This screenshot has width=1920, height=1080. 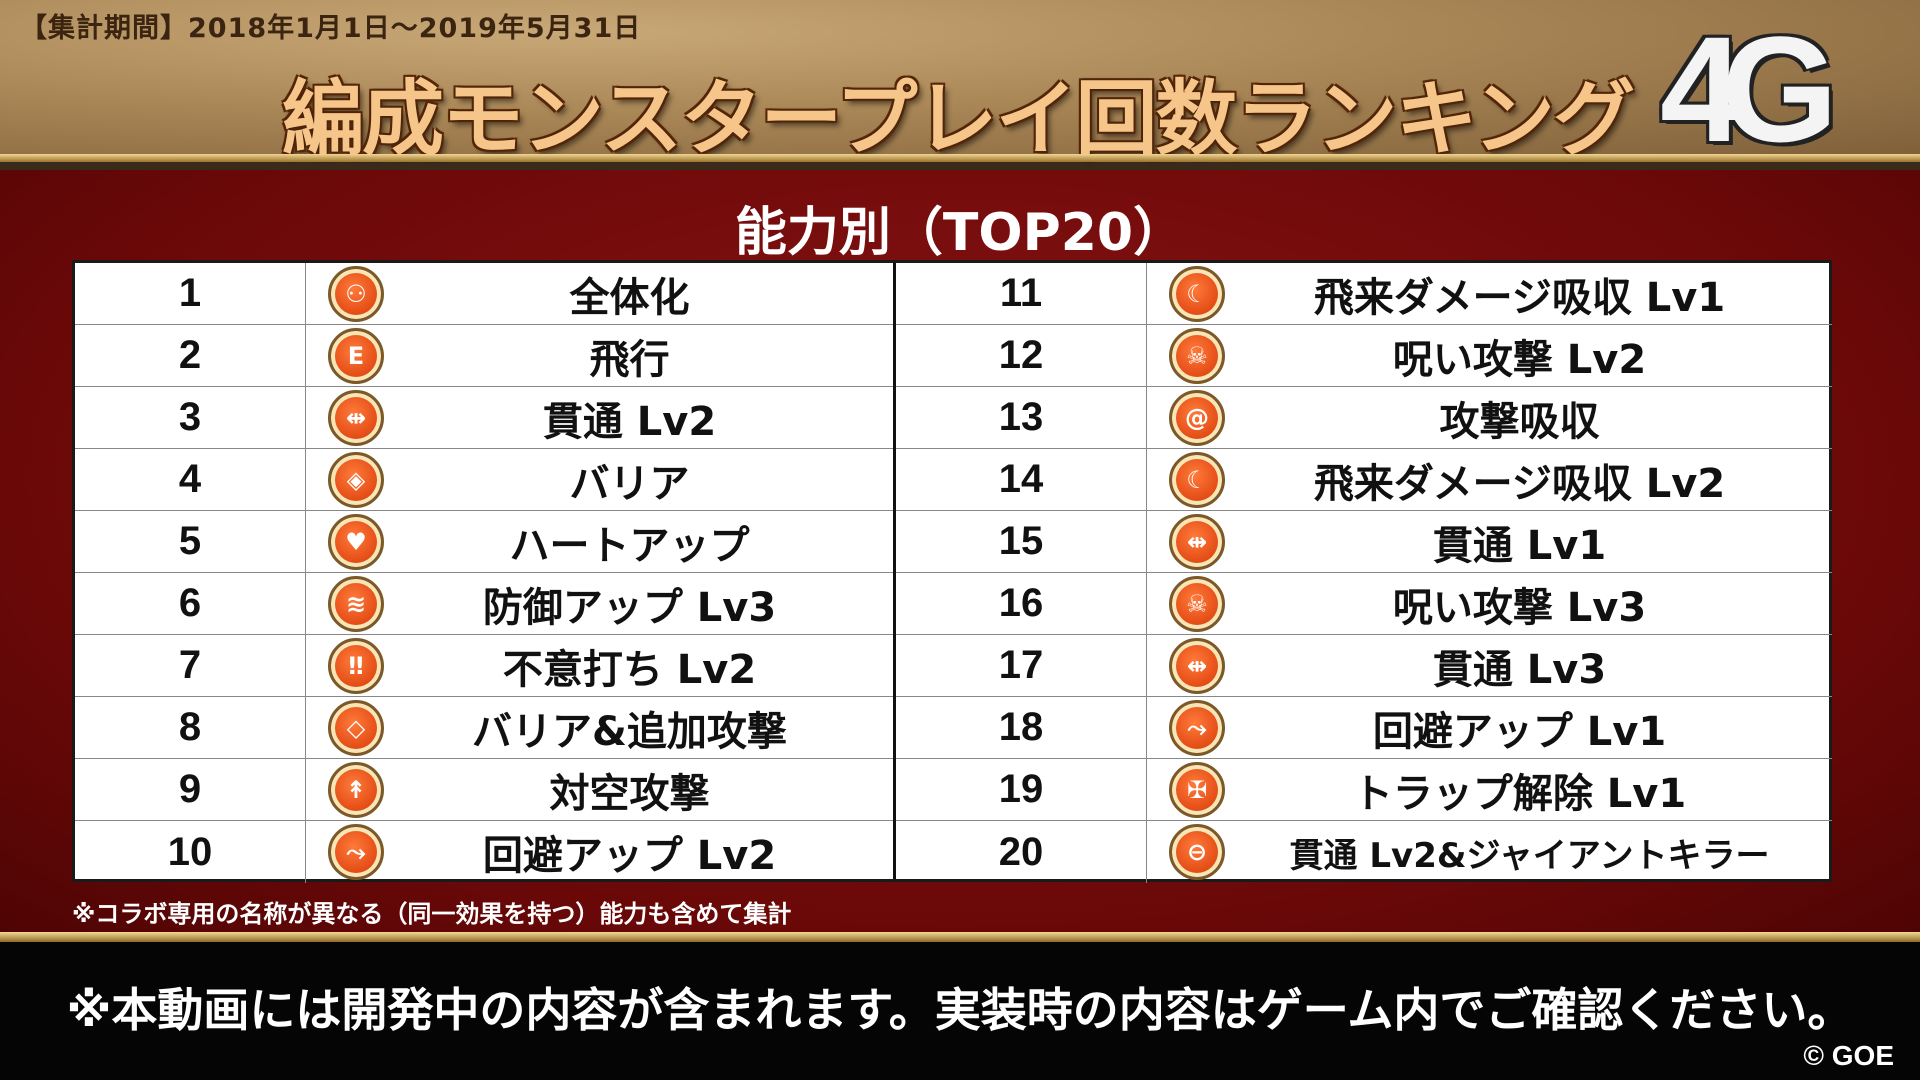 What do you see at coordinates (1021, 355) in the screenshot?
I see `rank-number: 12` at bounding box center [1021, 355].